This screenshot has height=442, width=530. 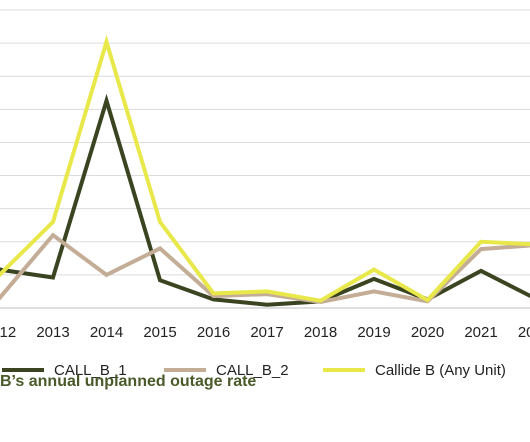 I want to click on legend-item-call-b-1: CALL_B_1, so click(x=64, y=370).